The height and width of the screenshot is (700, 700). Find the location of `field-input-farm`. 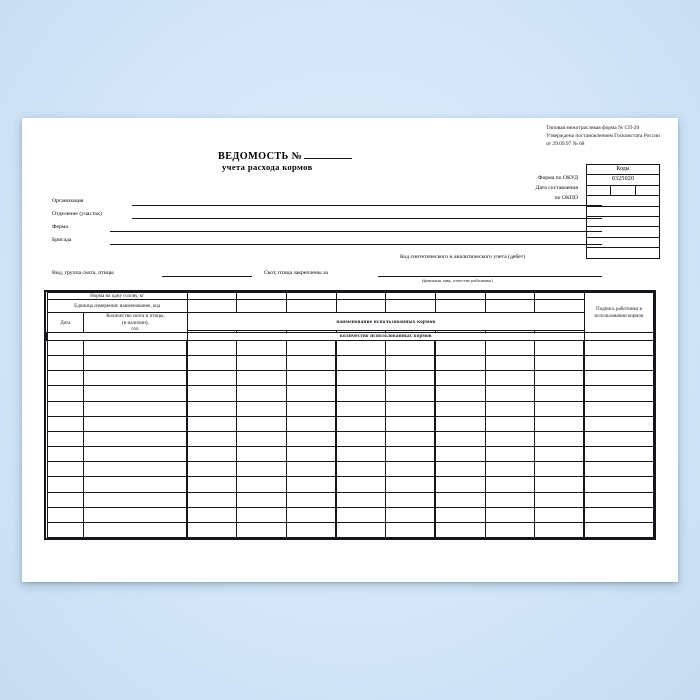

field-input-farm is located at coordinates (356, 231).